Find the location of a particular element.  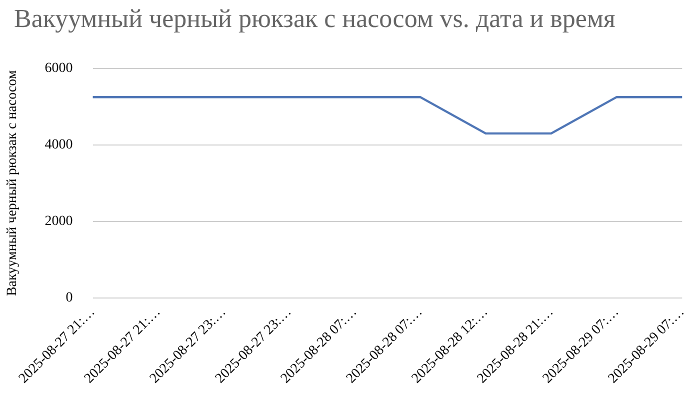

y-axis-title: Вакуумный черный рюкзак с насосом is located at coordinates (12, 183).